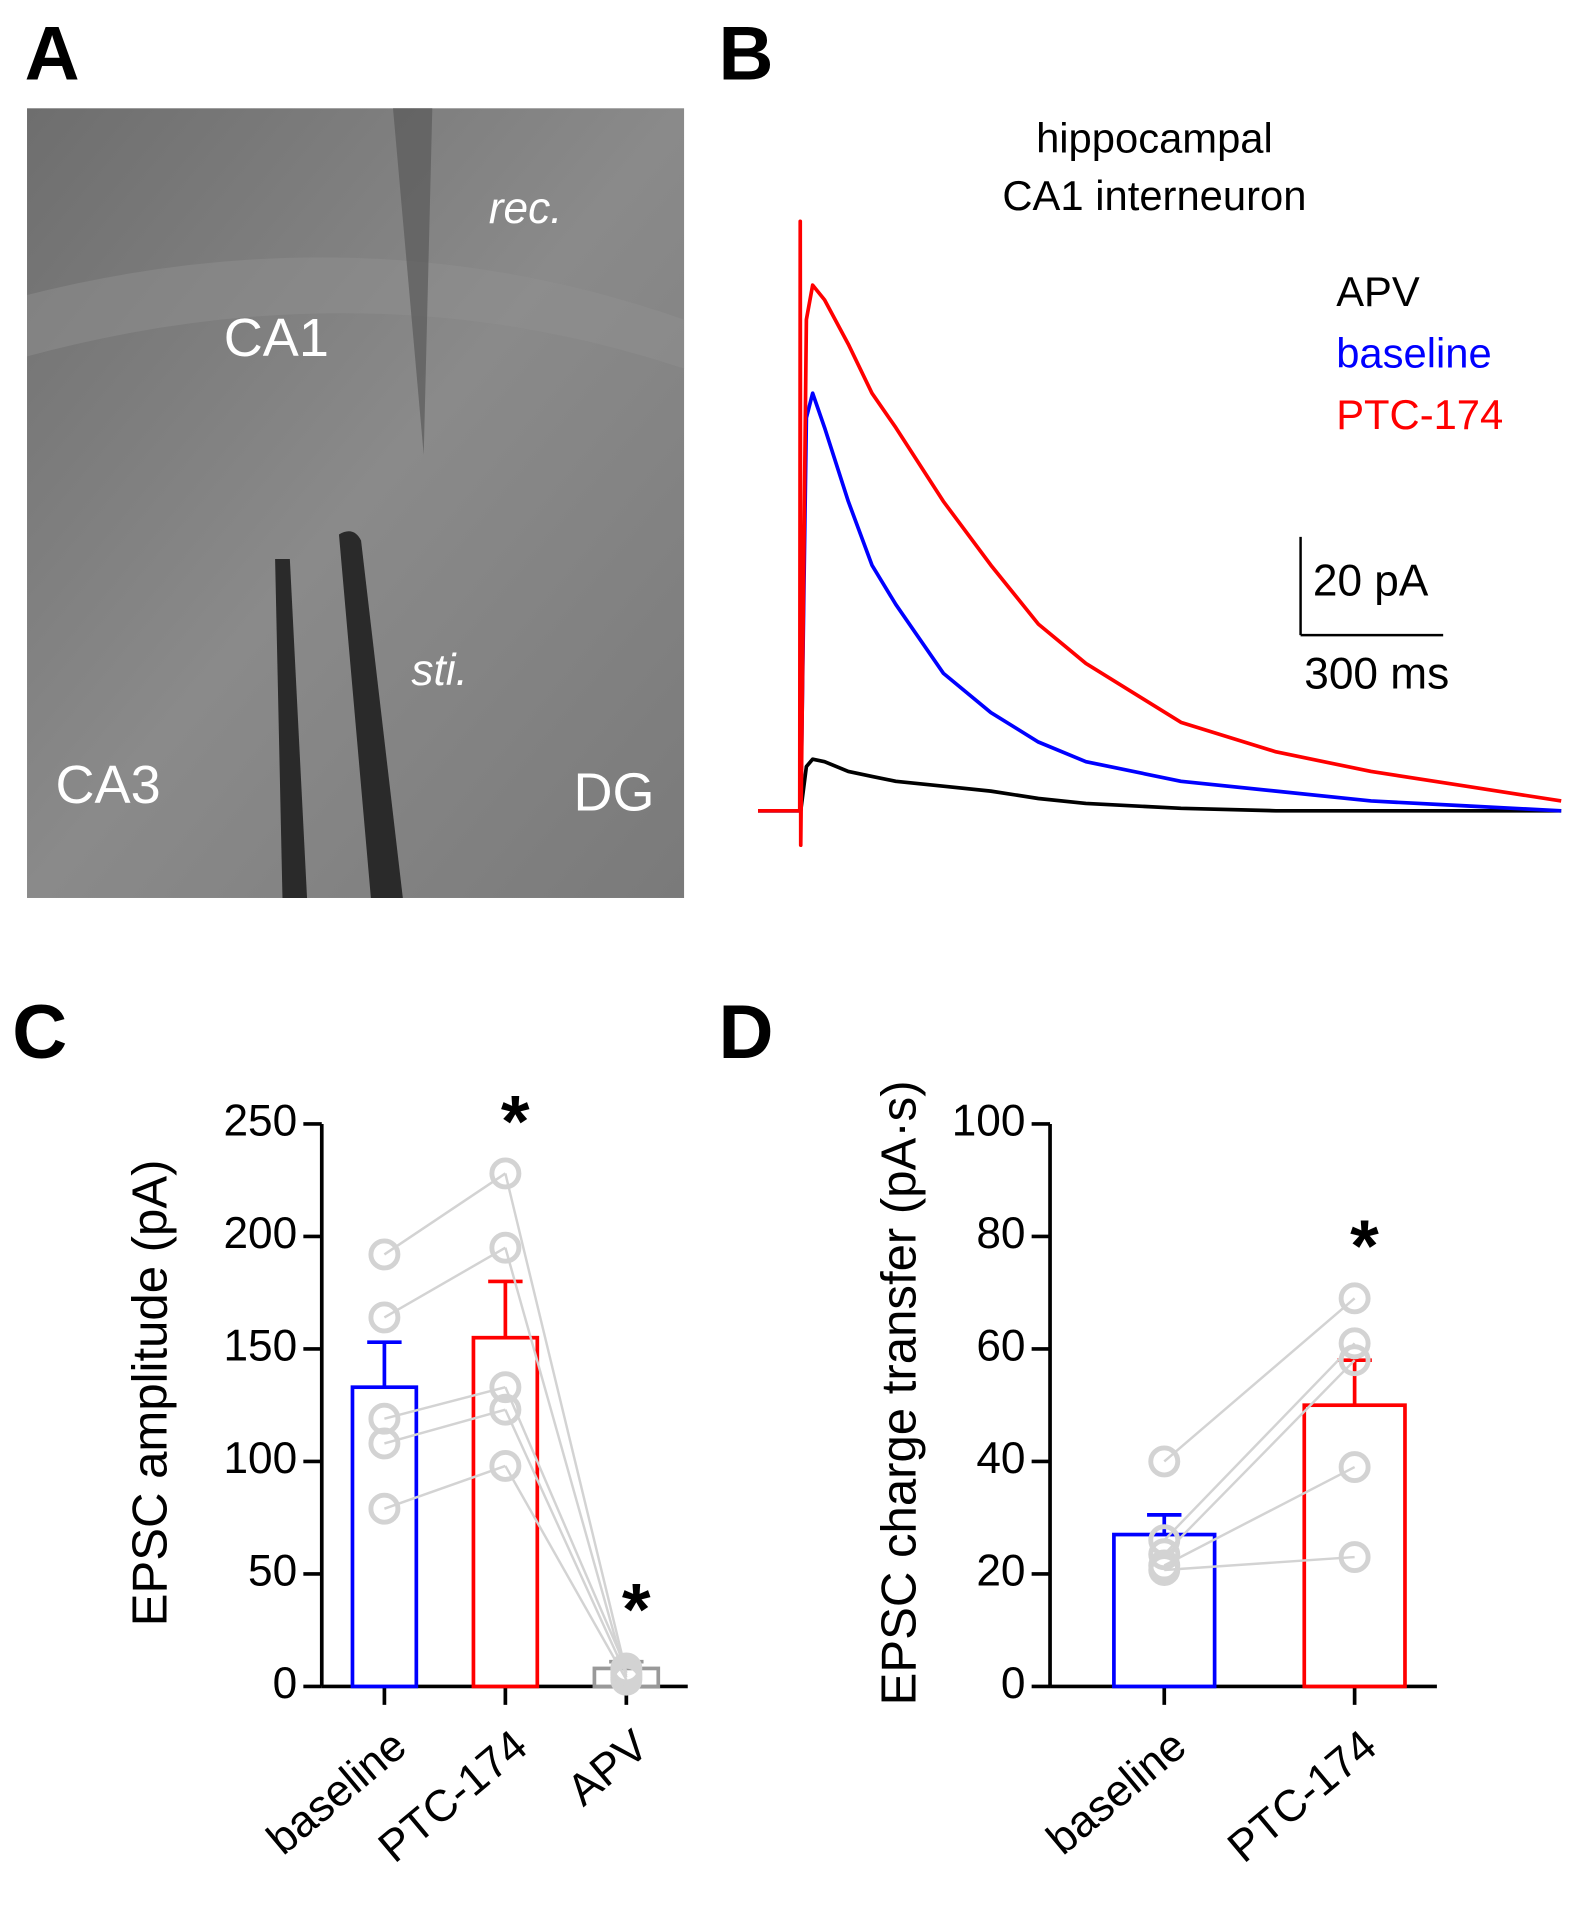 This screenshot has height=1920, width=1572. Describe the element at coordinates (1378, 291) in the screenshot. I see `legend-entry: APV` at that location.